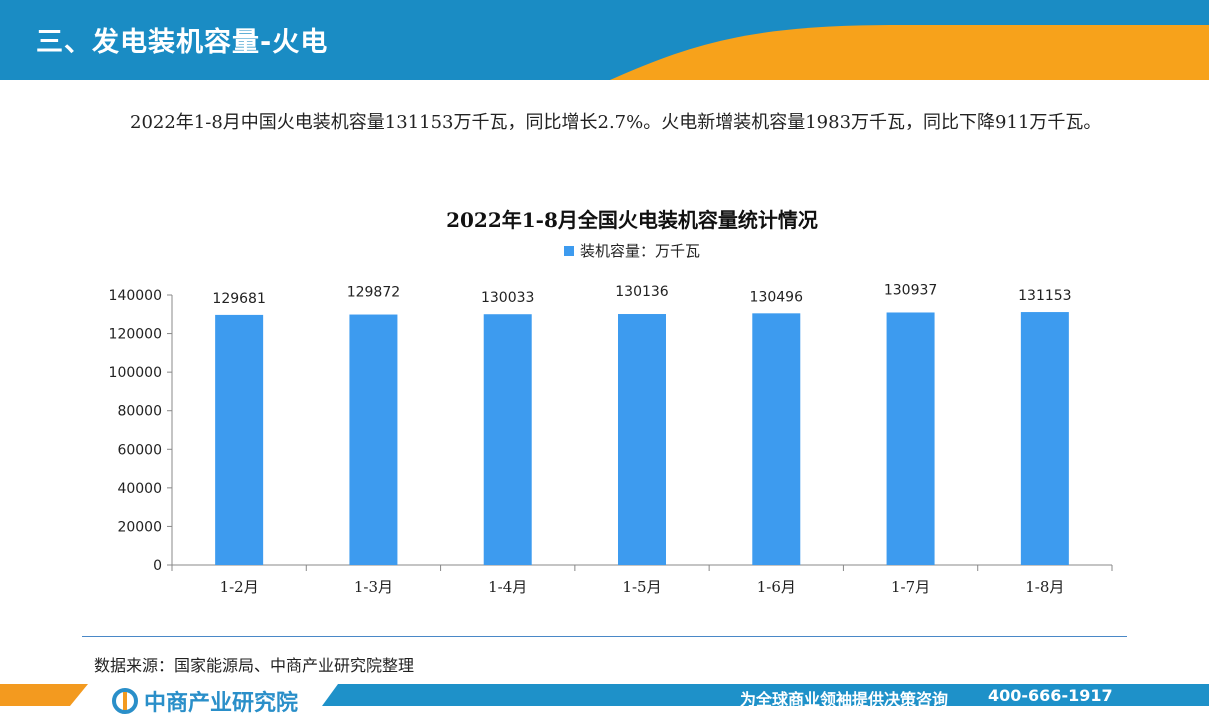  What do you see at coordinates (221, 703) in the screenshot?
I see `brand-name: 中商产业研究院` at bounding box center [221, 703].